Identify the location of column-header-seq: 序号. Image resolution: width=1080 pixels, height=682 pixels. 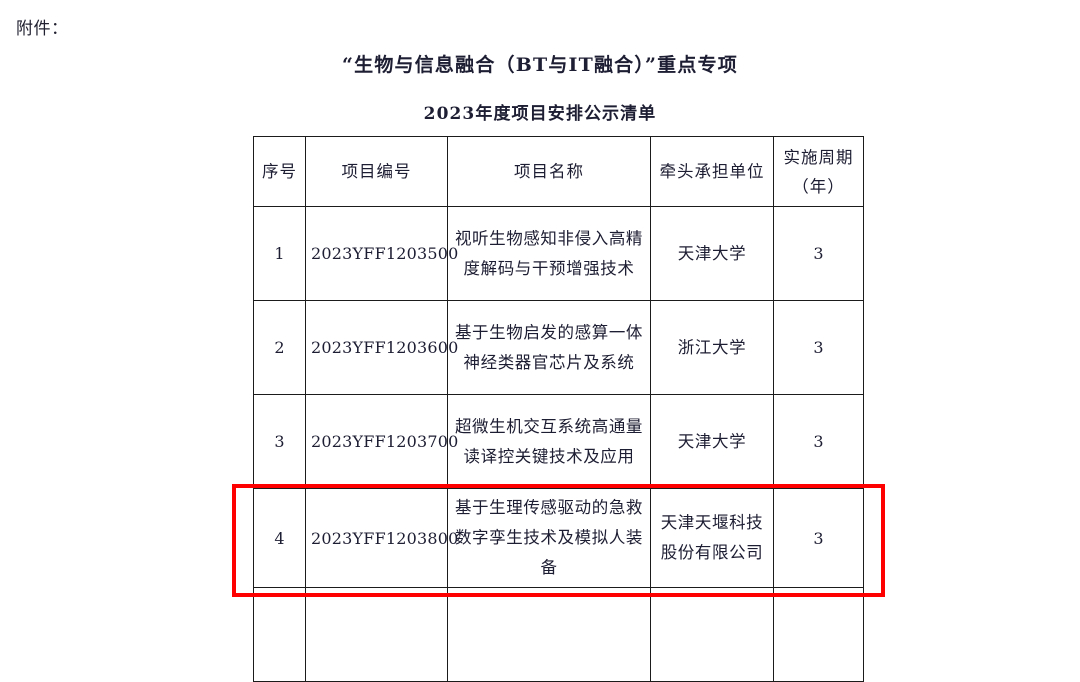
(279, 171).